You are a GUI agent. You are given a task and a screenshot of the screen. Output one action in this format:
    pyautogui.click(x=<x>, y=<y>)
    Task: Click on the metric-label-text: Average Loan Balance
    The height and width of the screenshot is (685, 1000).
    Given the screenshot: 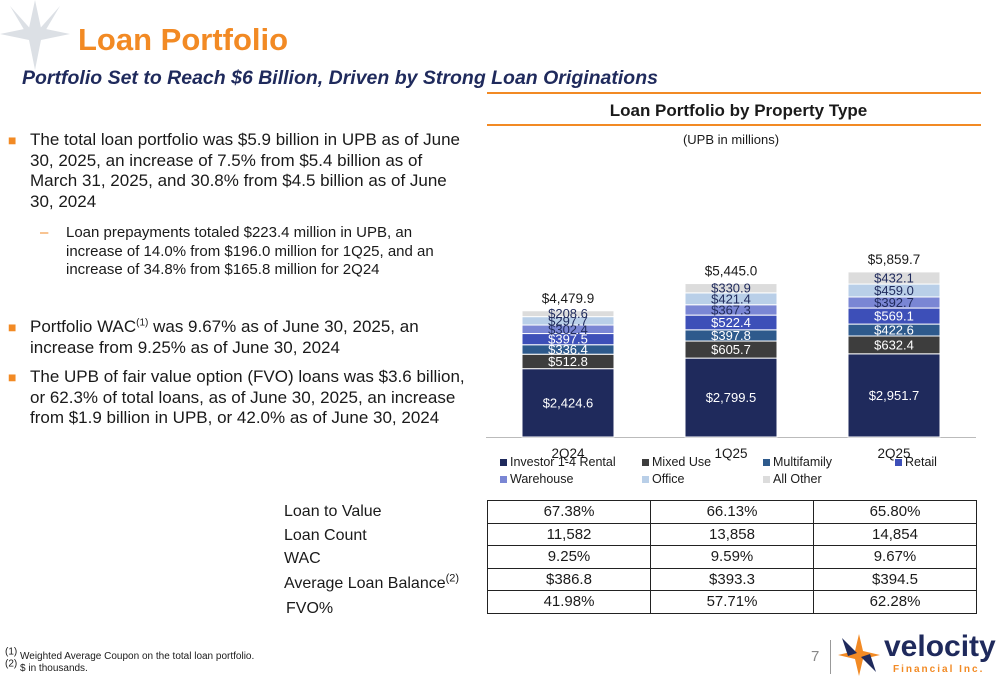 What is the action you would take?
    pyautogui.click(x=365, y=583)
    